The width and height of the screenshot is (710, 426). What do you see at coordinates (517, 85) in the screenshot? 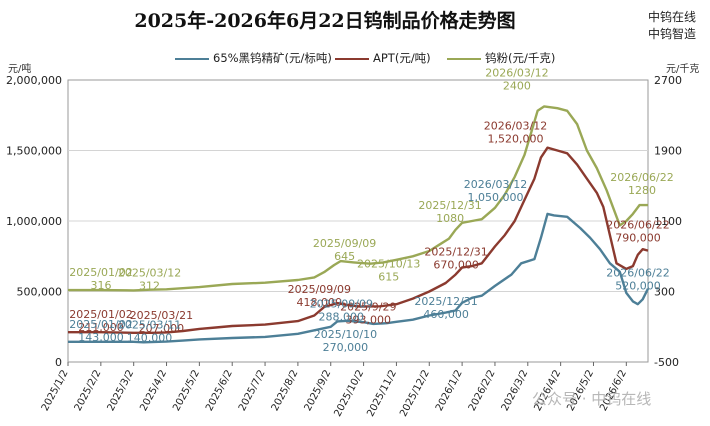
I see `annotation-value: 2400` at bounding box center [517, 85].